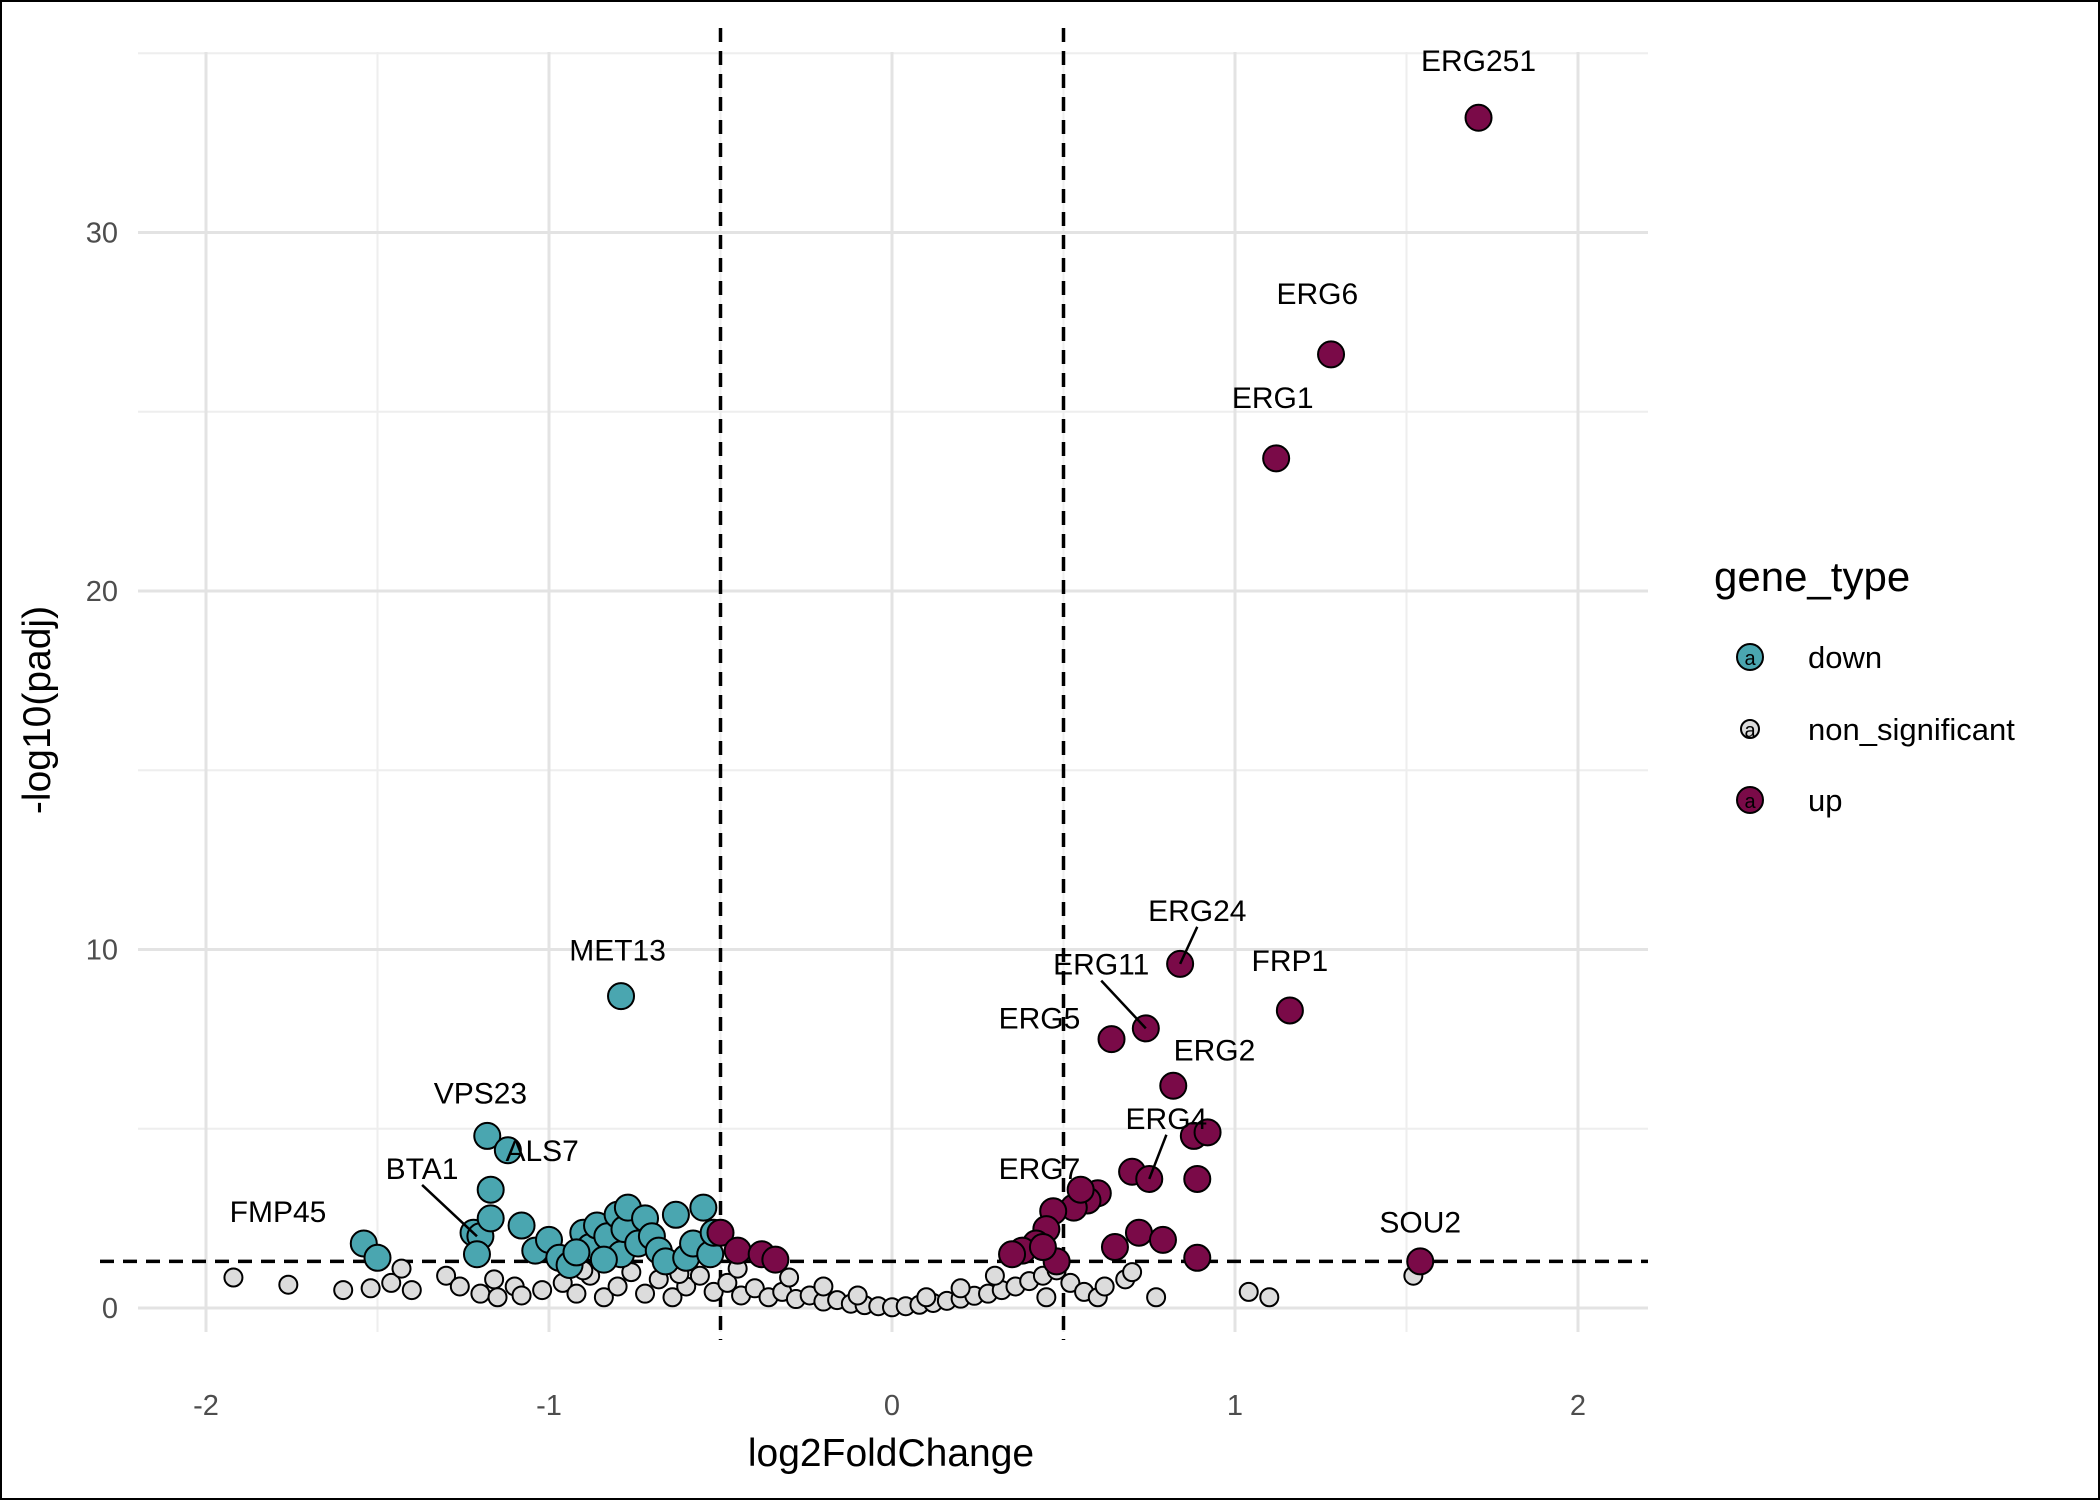 This screenshot has height=1500, width=2100. I want to click on legend-key-non-significant, so click(1750, 729).